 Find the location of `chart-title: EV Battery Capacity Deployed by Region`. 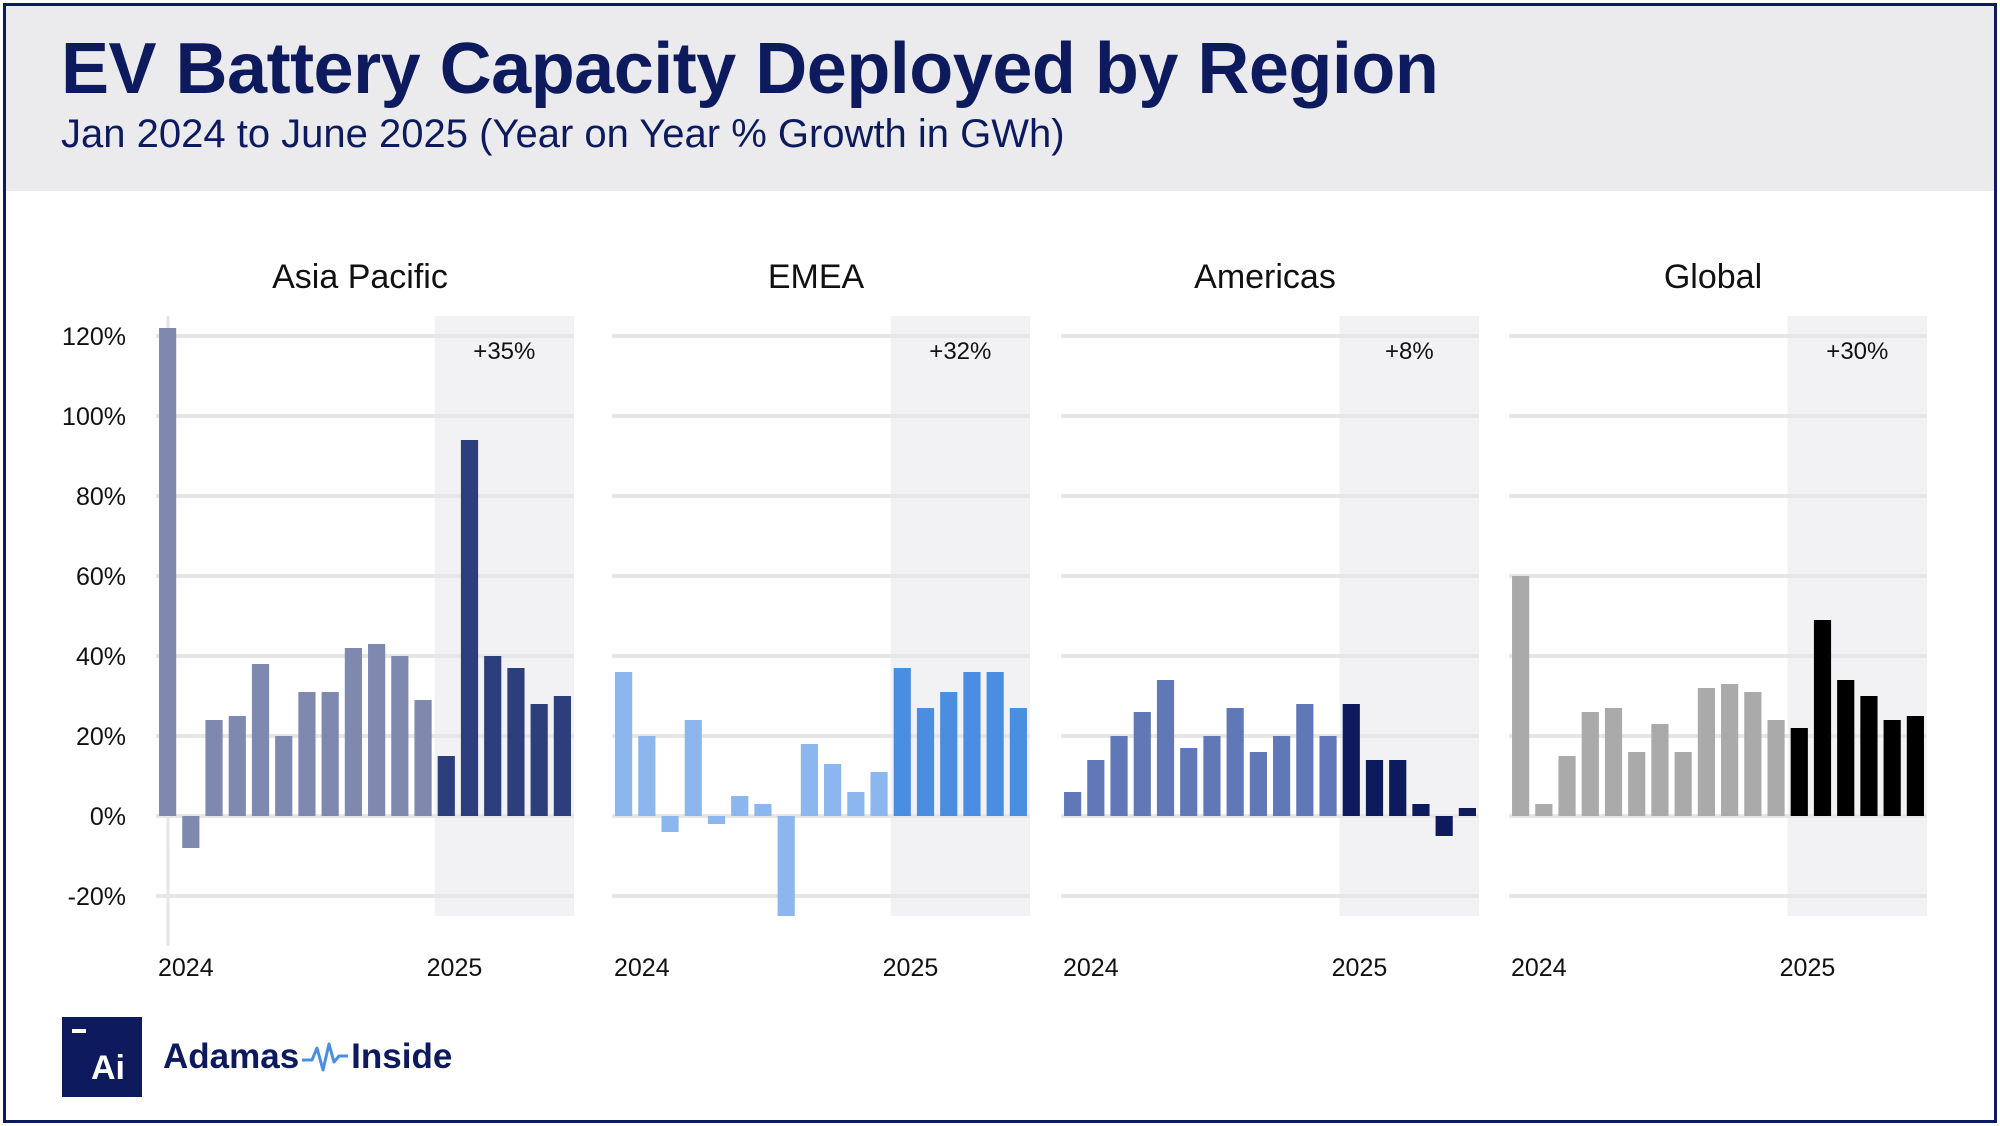

chart-title: EV Battery Capacity Deployed by Region is located at coordinates (750, 69).